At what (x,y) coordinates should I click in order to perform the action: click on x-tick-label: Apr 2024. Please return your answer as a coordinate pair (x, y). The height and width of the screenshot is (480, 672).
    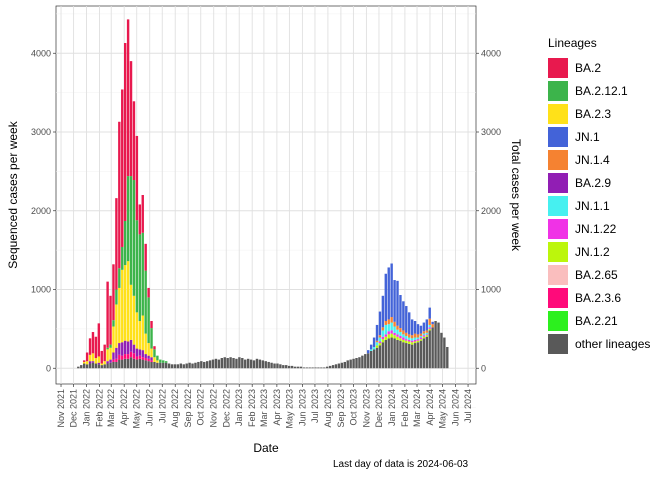
    Looking at the image, I should click on (430, 407).